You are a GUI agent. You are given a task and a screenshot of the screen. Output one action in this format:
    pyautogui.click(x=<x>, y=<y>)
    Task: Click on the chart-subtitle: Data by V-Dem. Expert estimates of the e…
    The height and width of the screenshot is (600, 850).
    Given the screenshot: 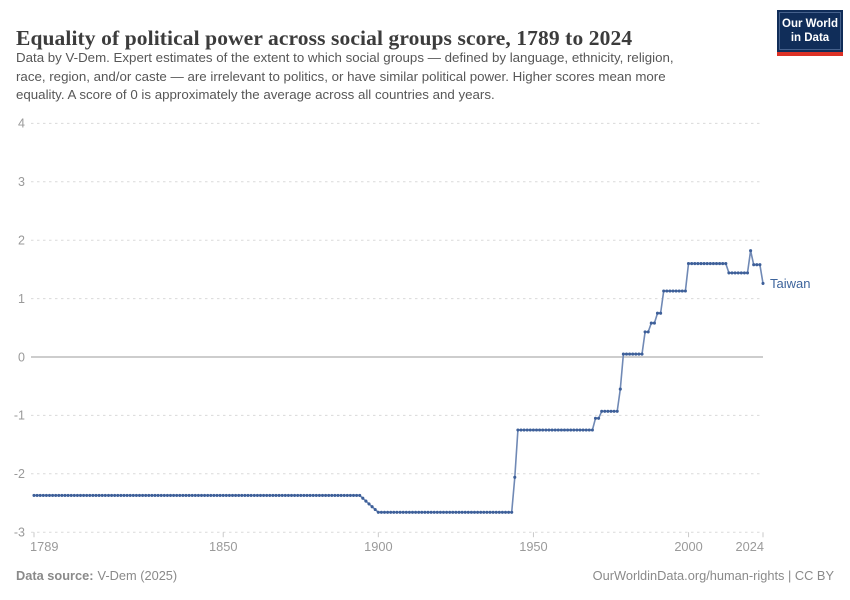 What is the action you would take?
    pyautogui.click(x=396, y=77)
    